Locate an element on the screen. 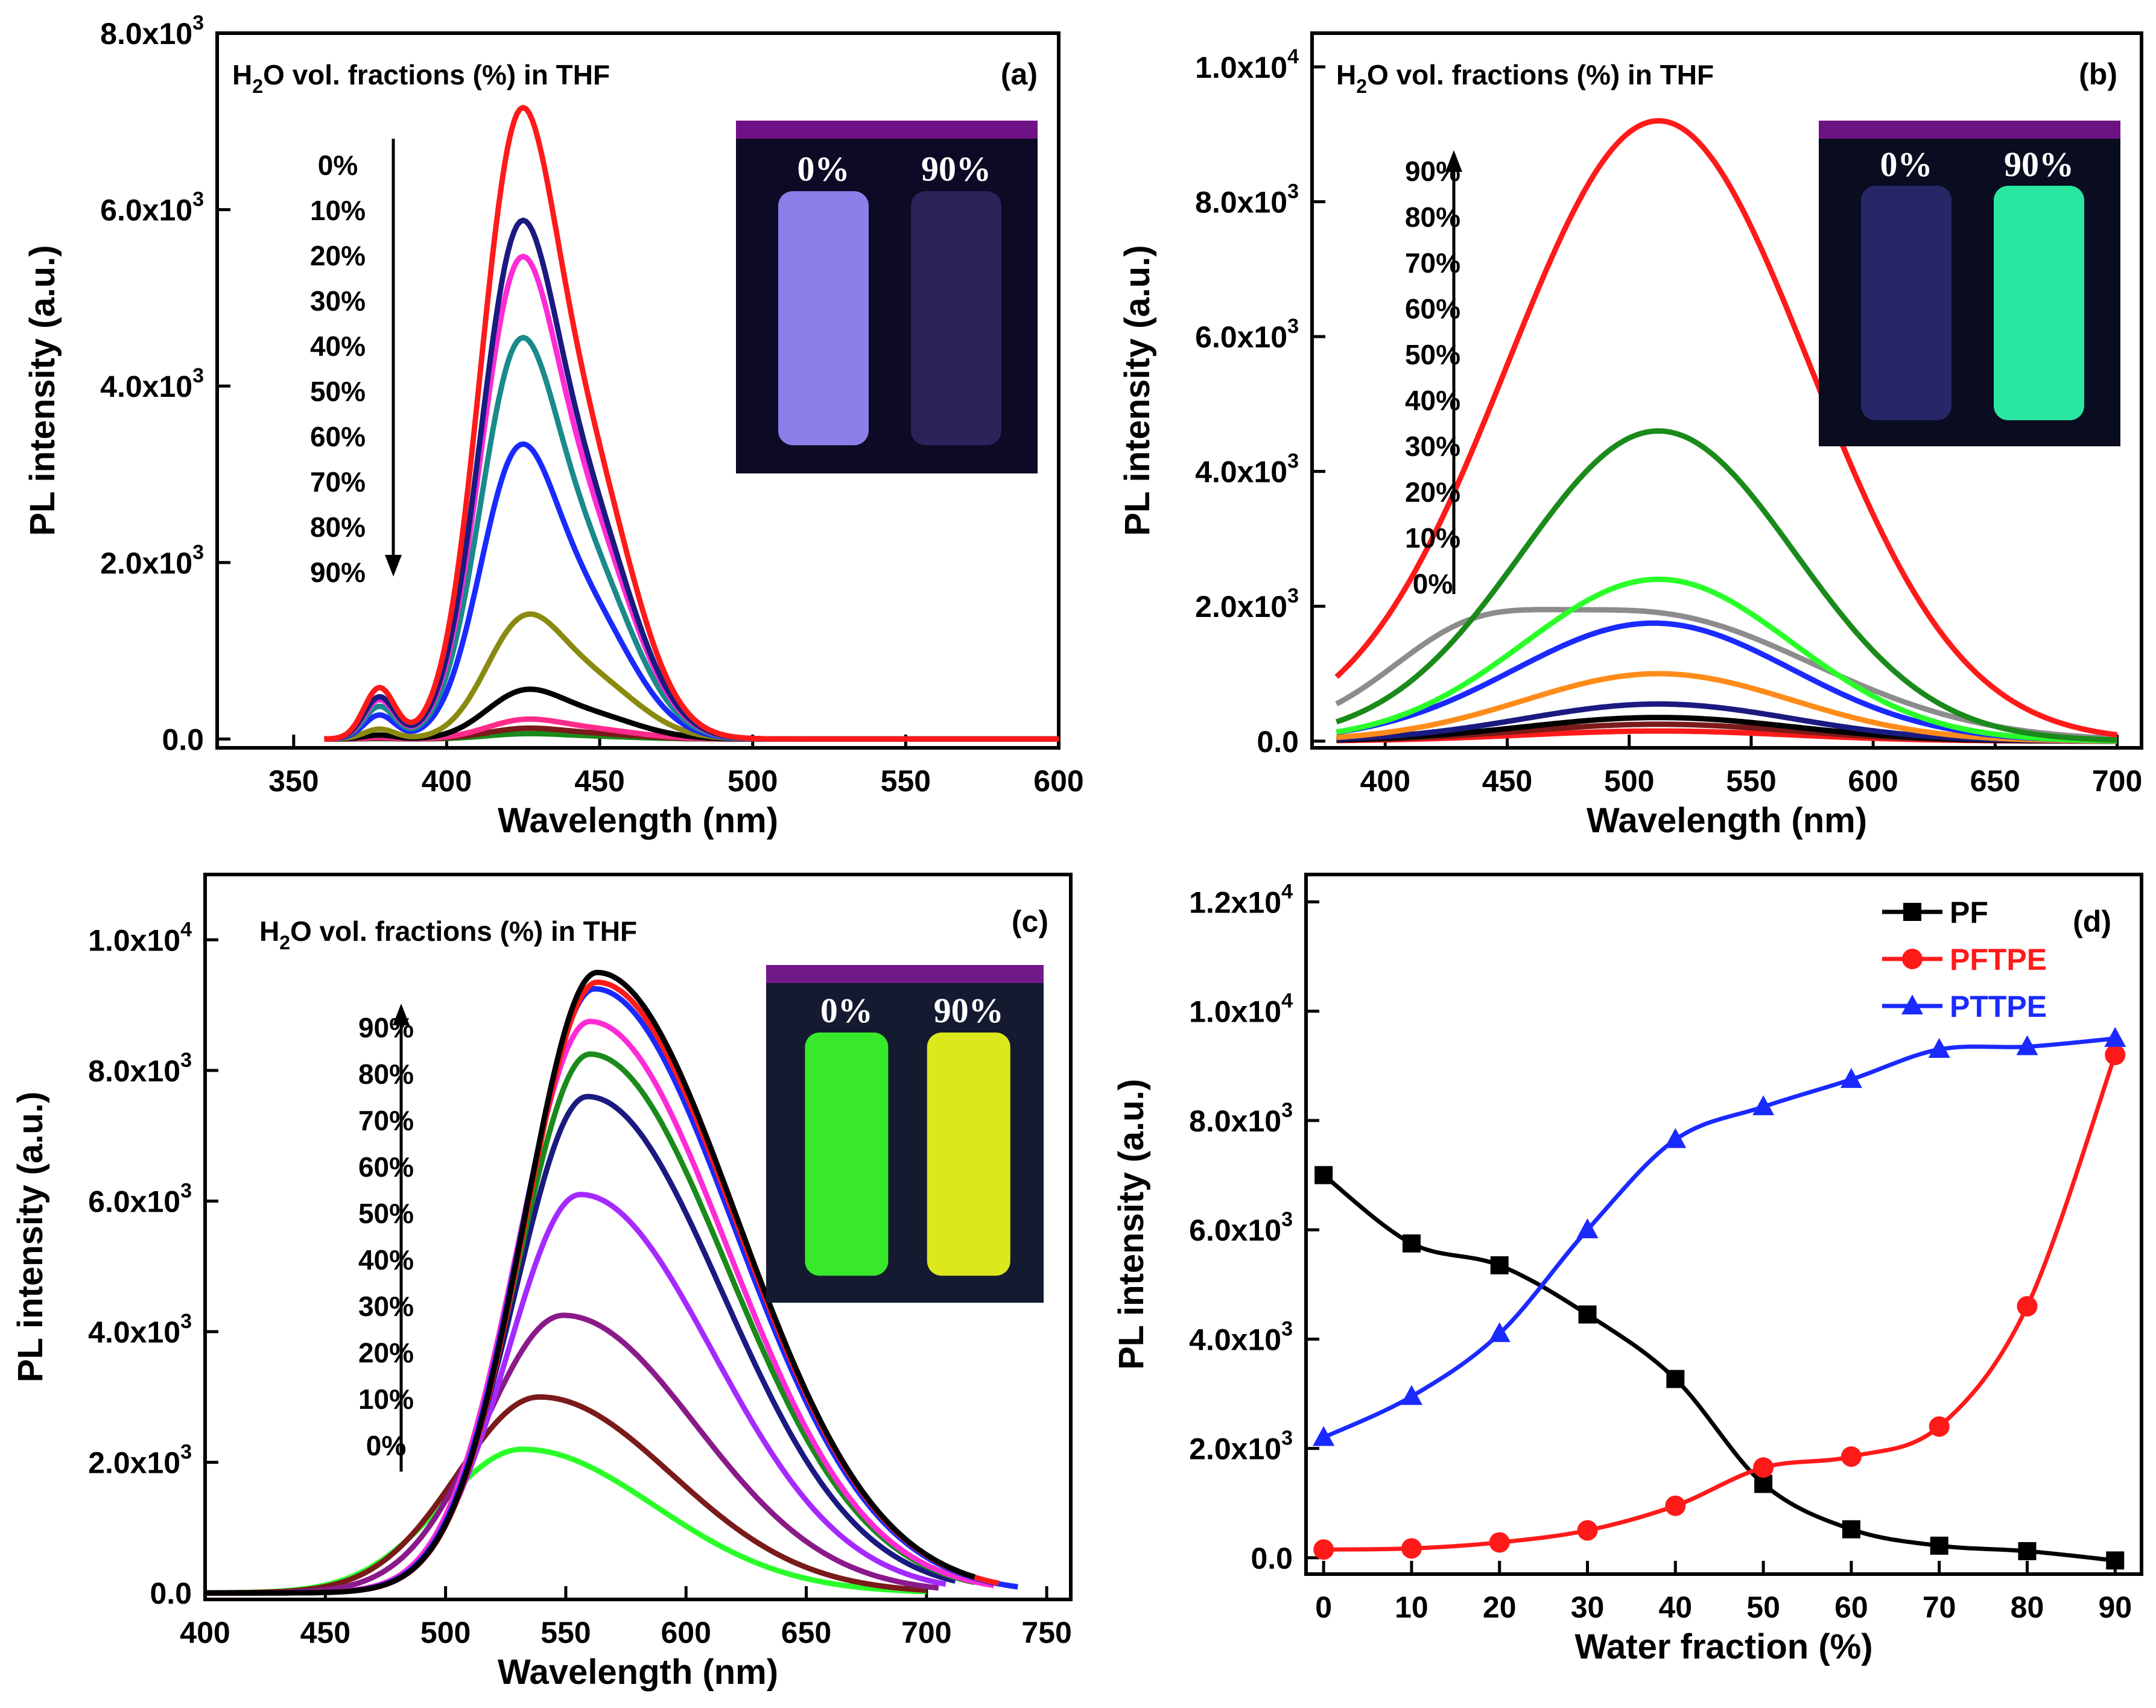 The height and width of the screenshot is (1708, 2156). legend-label: PTTPE is located at coordinates (1998, 1006).